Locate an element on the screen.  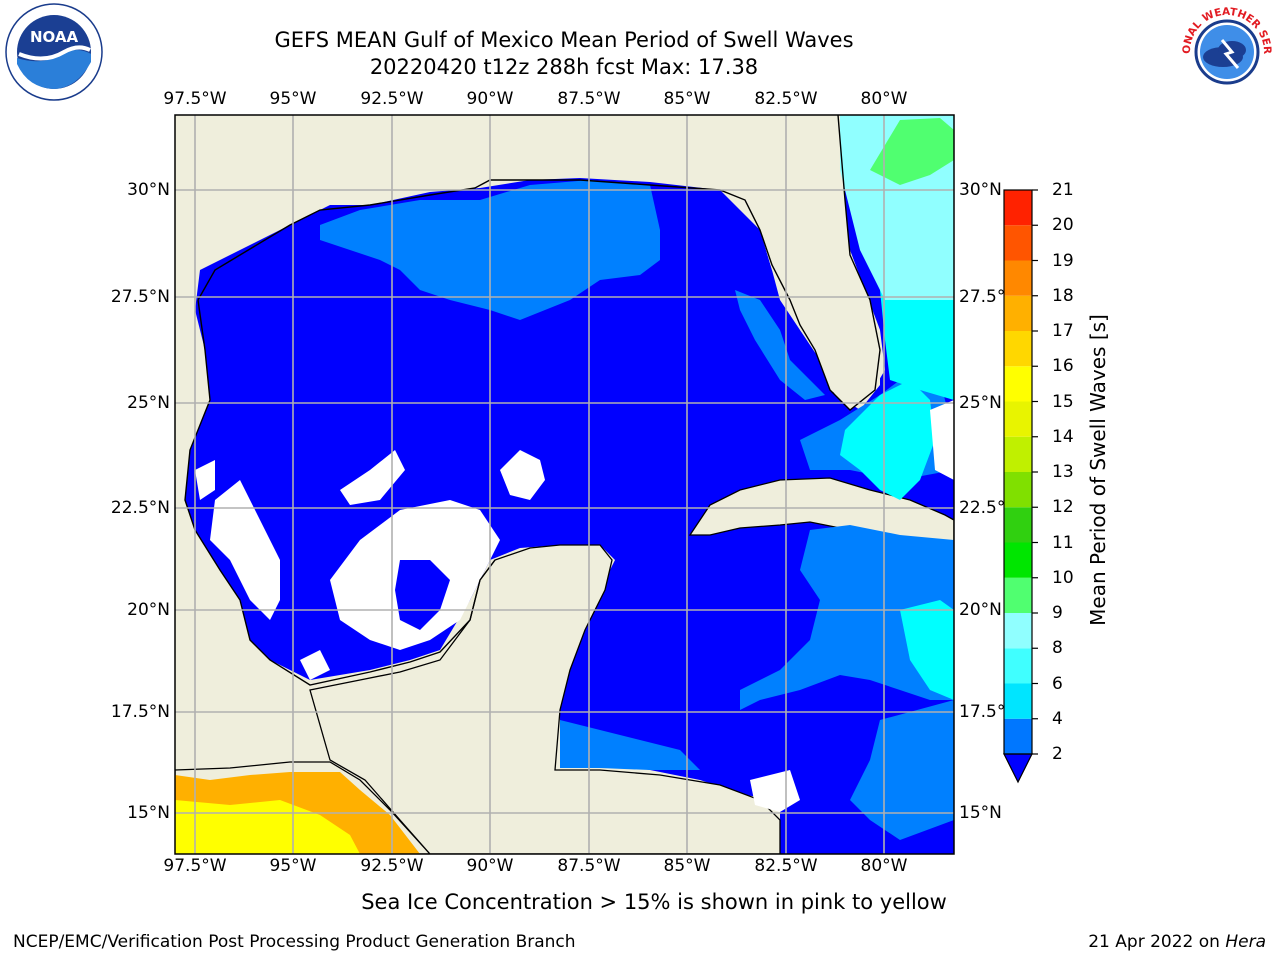
colorbar-tick-label: 4 is located at coordinates (1057, 718).